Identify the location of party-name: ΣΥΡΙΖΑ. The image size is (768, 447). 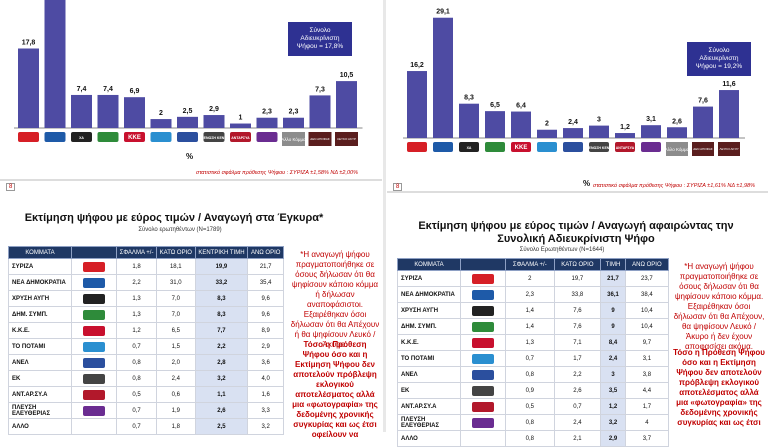
(40, 266).